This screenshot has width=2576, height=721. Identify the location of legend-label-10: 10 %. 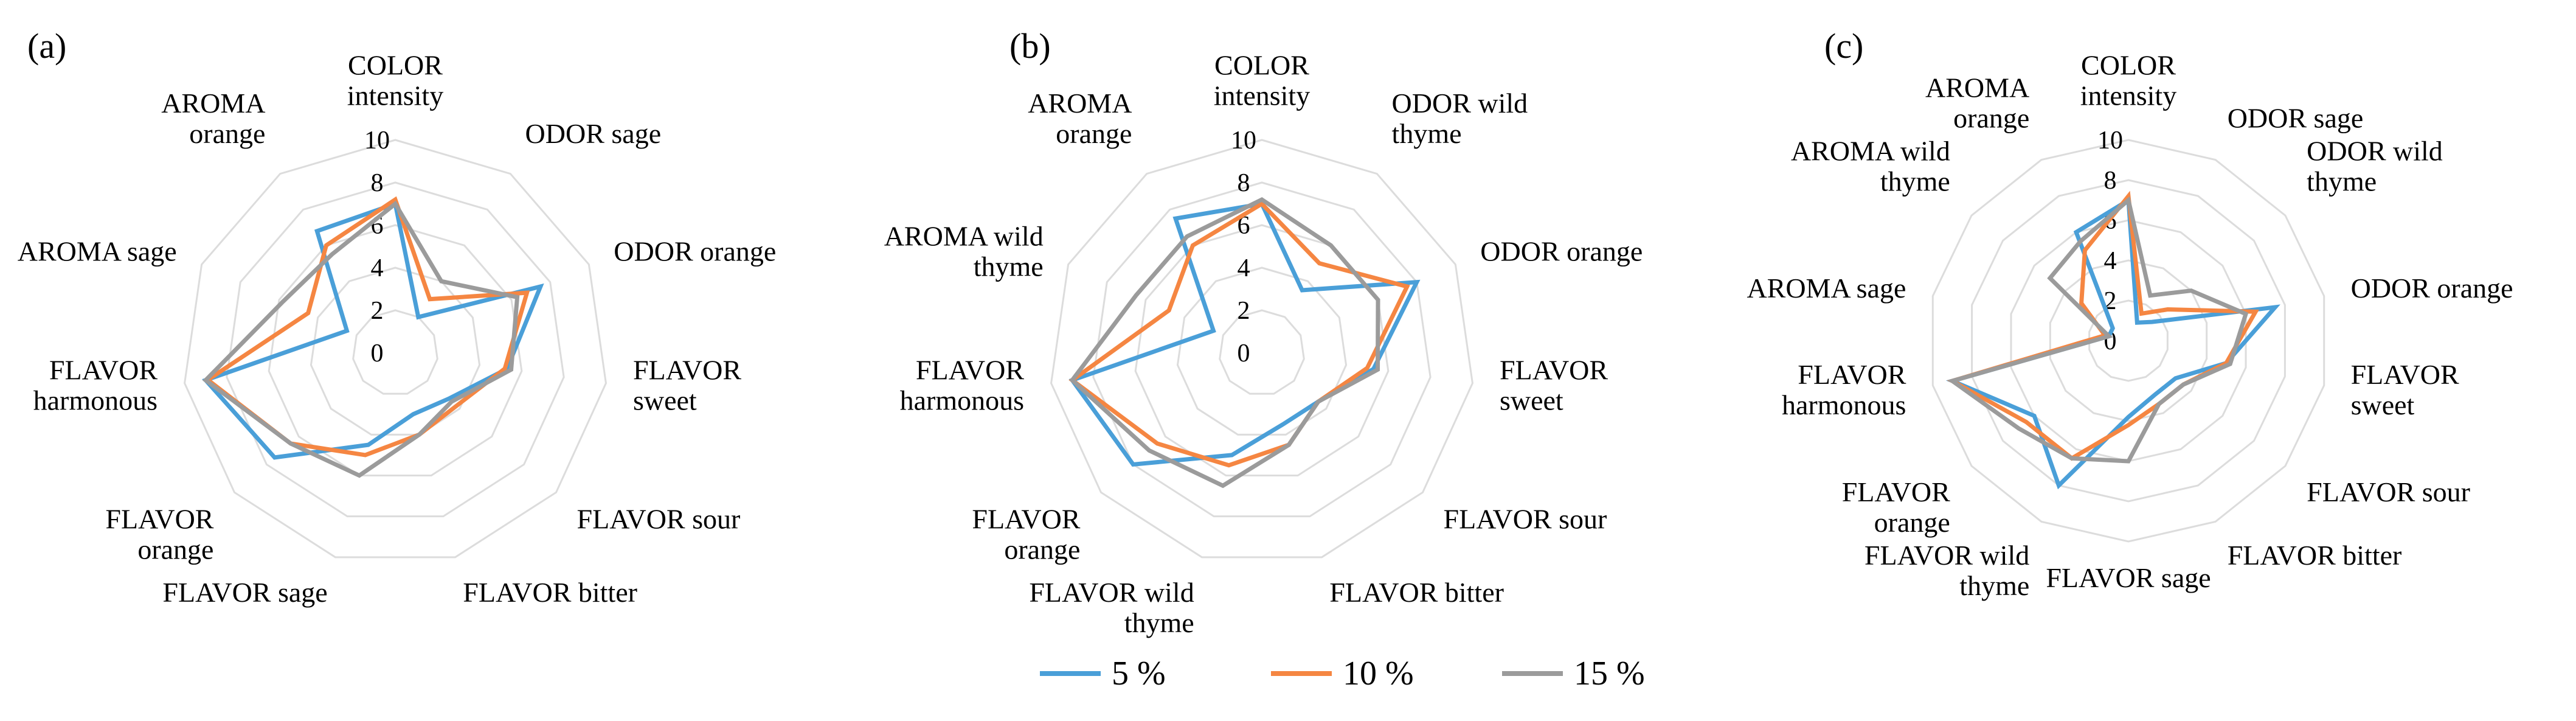
(1378, 673).